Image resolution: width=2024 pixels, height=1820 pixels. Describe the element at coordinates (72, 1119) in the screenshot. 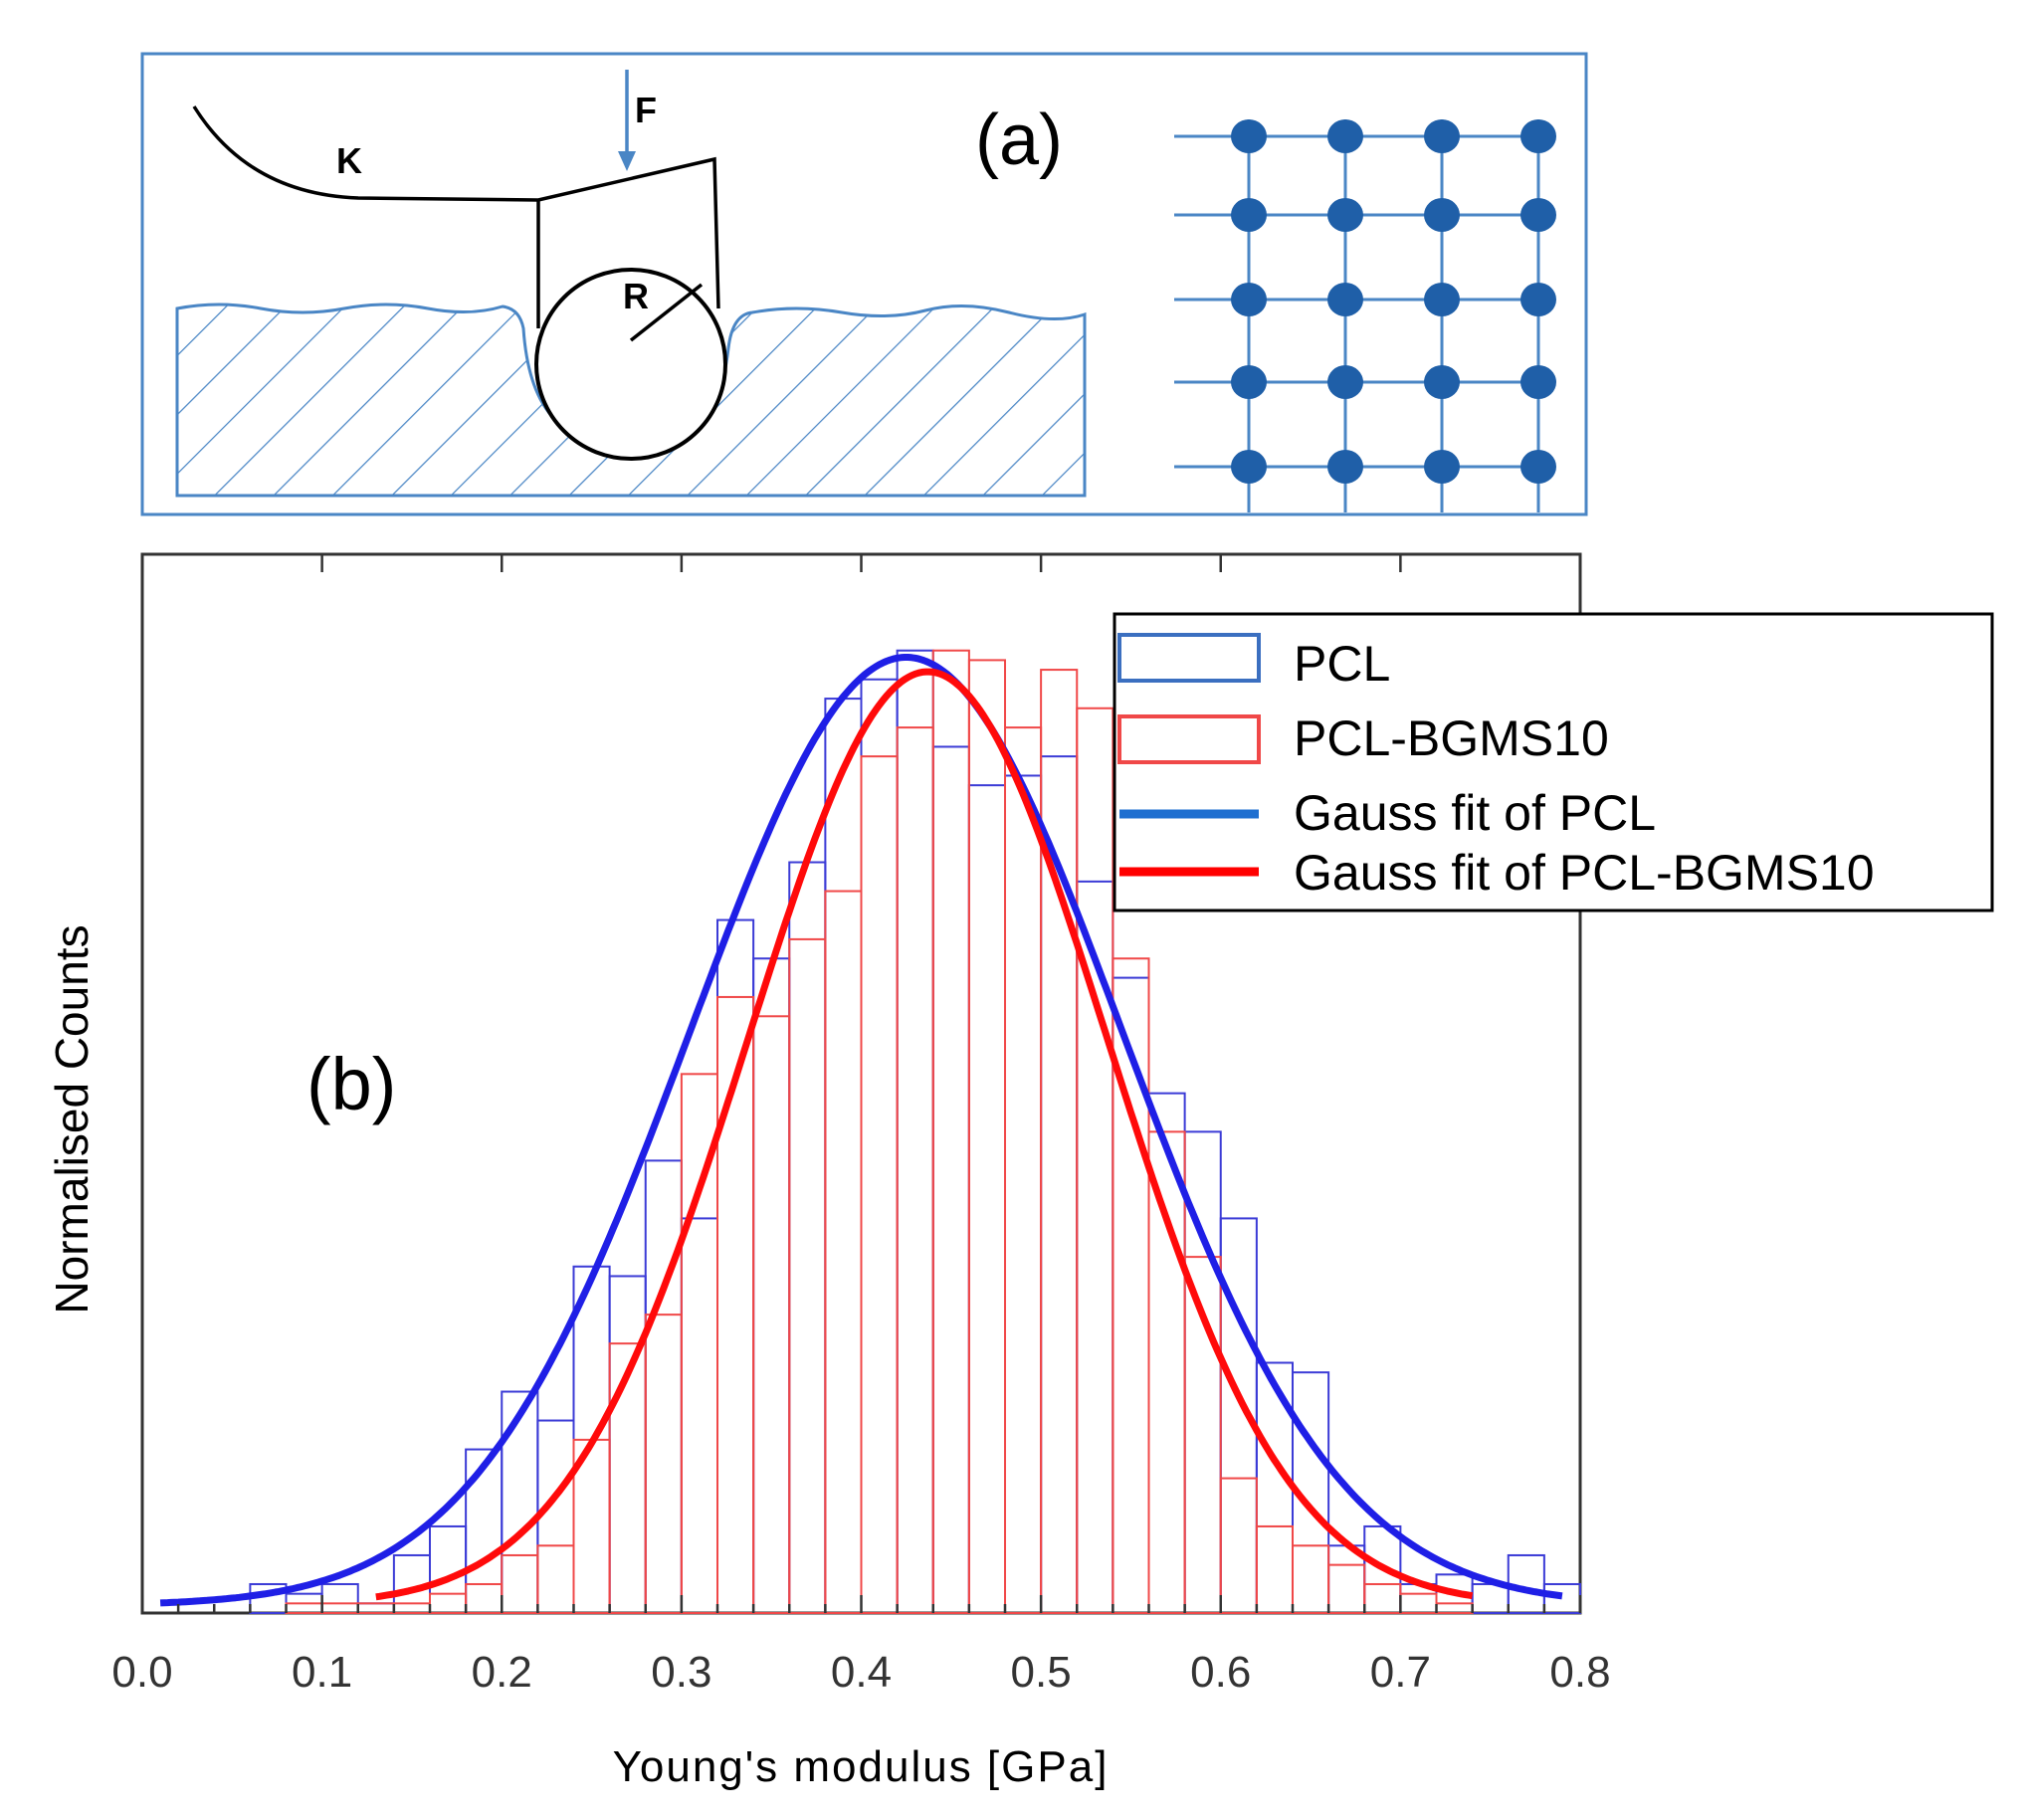

I see `y-axis-label: Normalised Counts` at that location.